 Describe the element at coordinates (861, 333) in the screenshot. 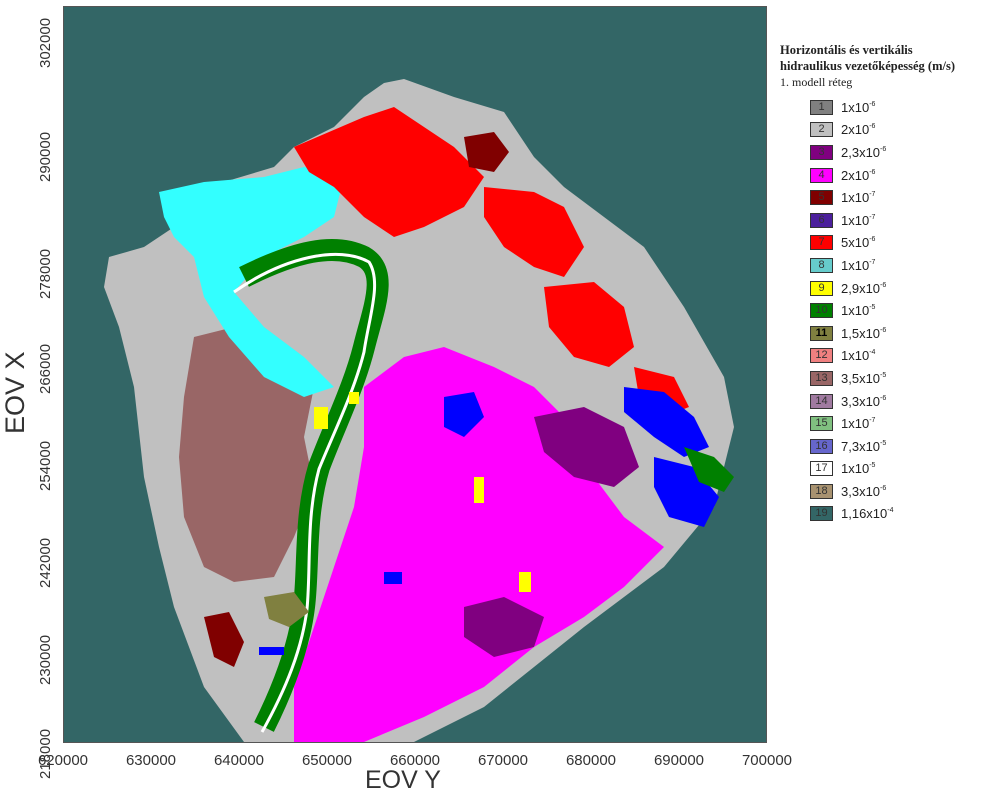

I see `legend-mantissa: 1,5x10` at that location.